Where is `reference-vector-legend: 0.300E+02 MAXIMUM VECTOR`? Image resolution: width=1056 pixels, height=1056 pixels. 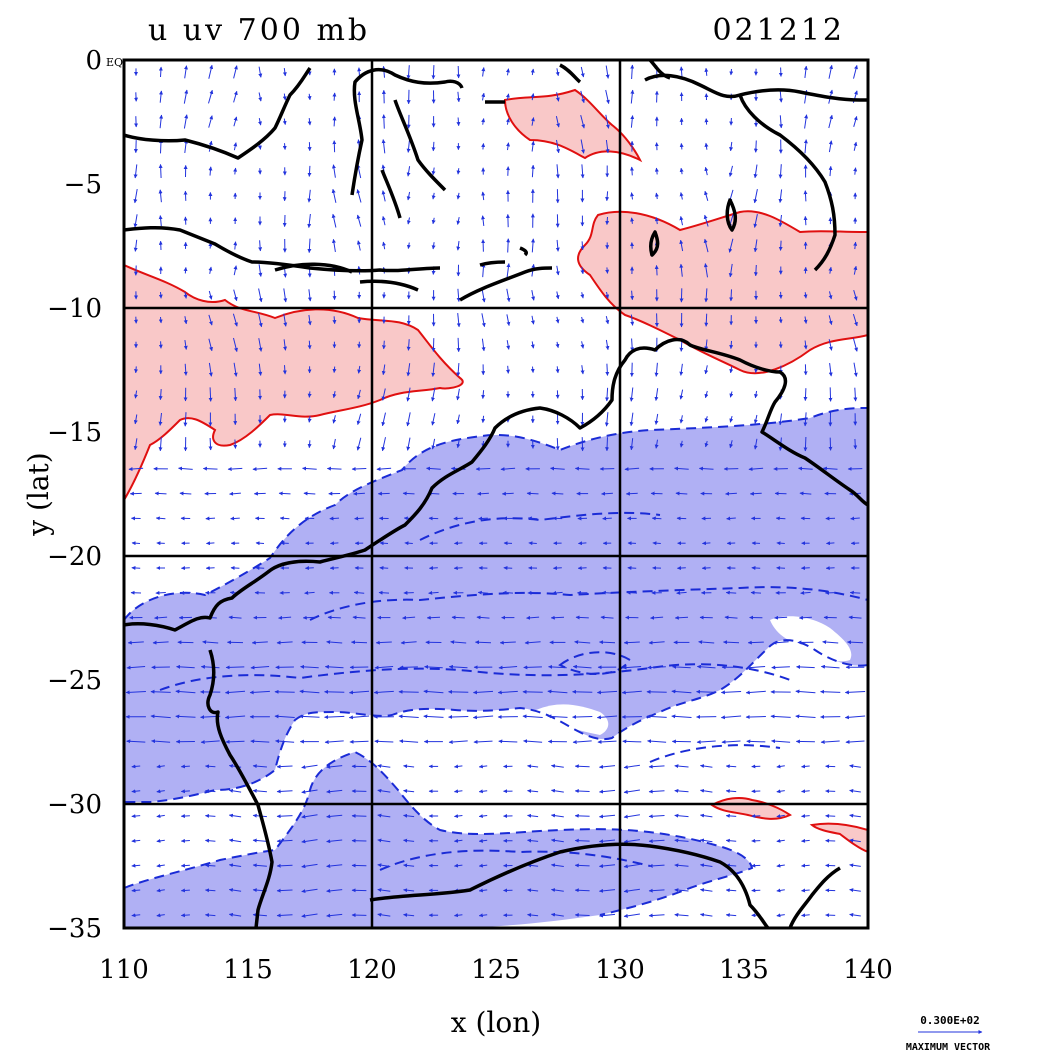
reference-vector-legend: 0.300E+02 MAXIMUM VECTOR is located at coordinates (948, 1033).